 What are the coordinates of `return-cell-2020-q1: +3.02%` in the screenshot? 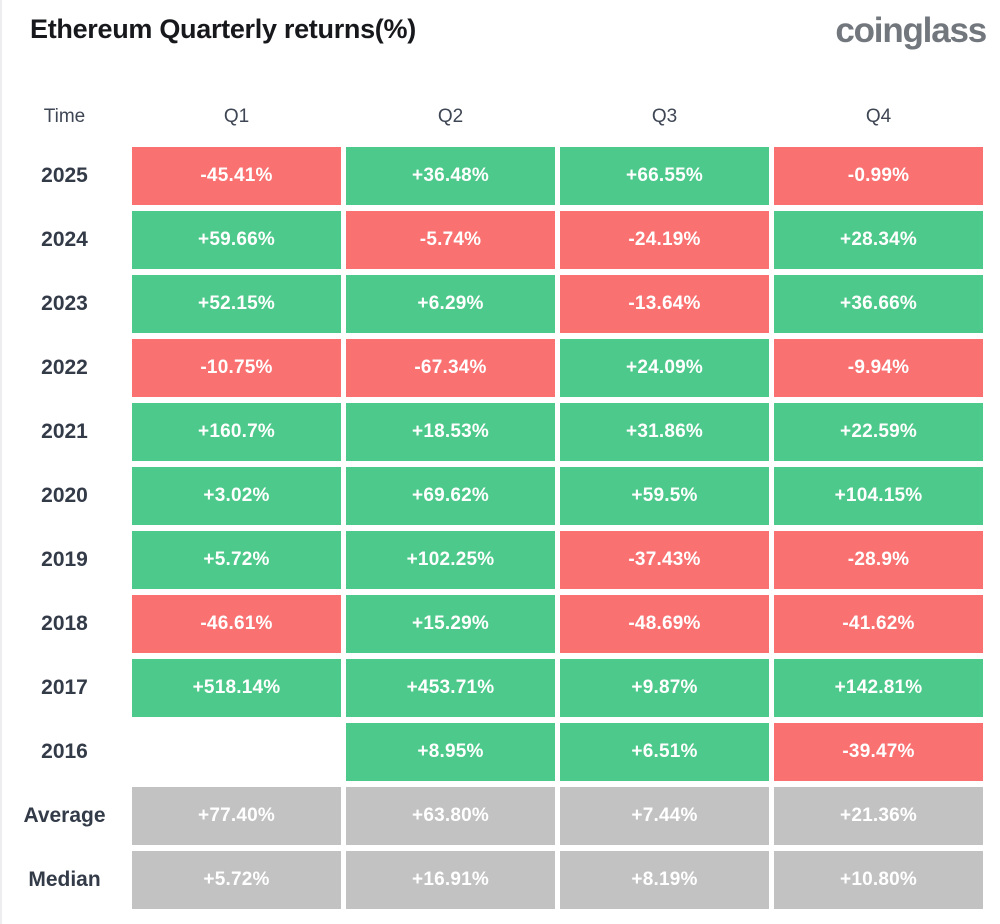 It's located at (236, 496).